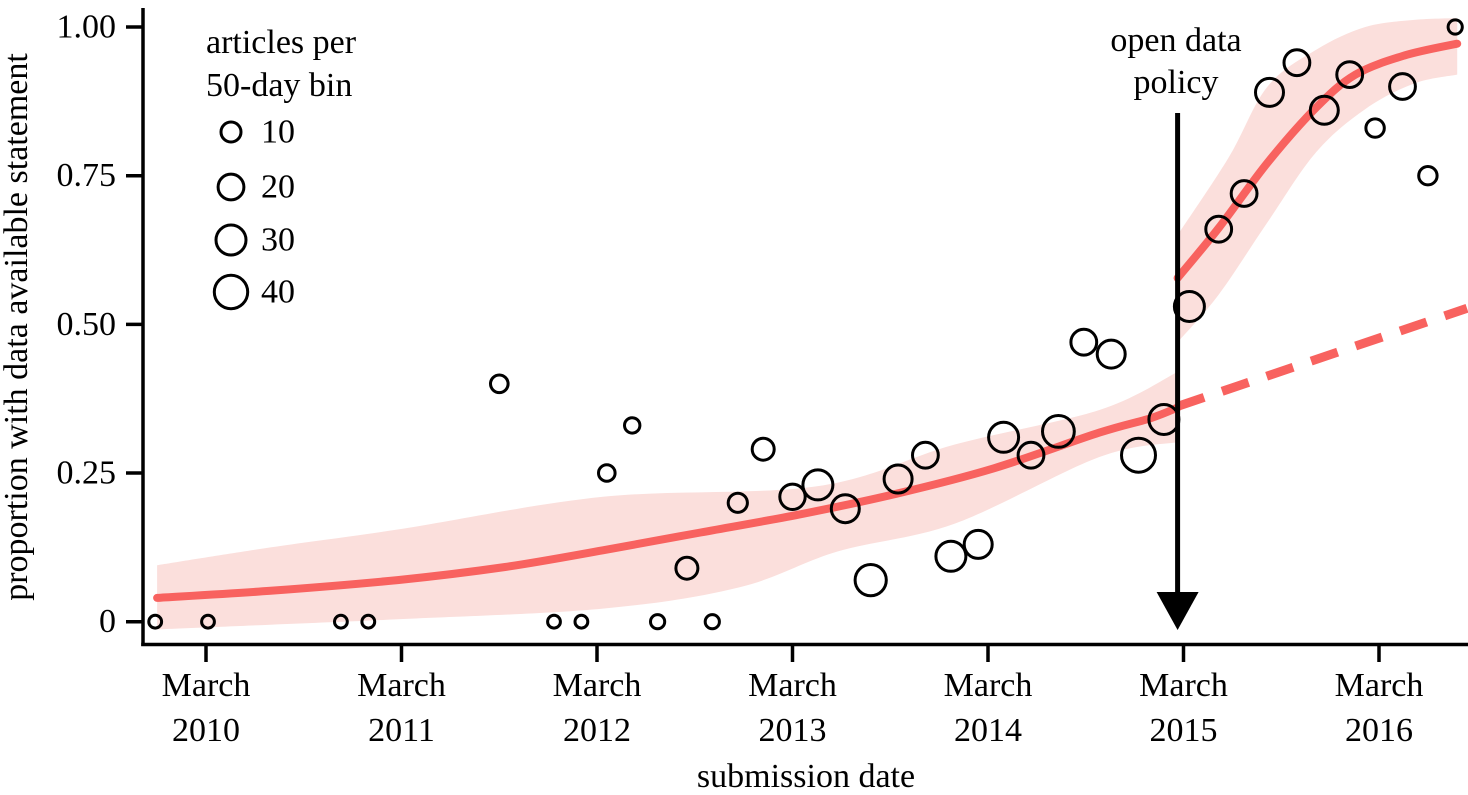 The width and height of the screenshot is (1468, 795). Describe the element at coordinates (278, 240) in the screenshot. I see `legend-size-label: 30` at that location.